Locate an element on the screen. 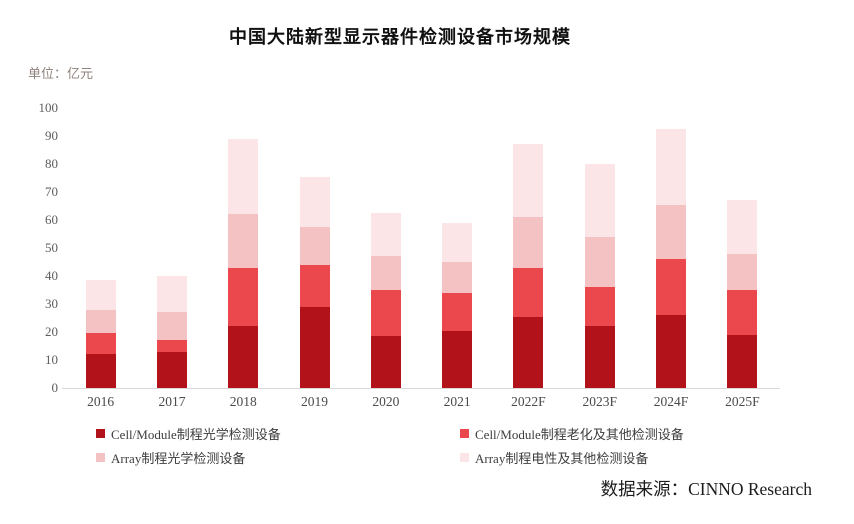 The height and width of the screenshot is (524, 854). x-axis-label: 2024F is located at coordinates (671, 401).